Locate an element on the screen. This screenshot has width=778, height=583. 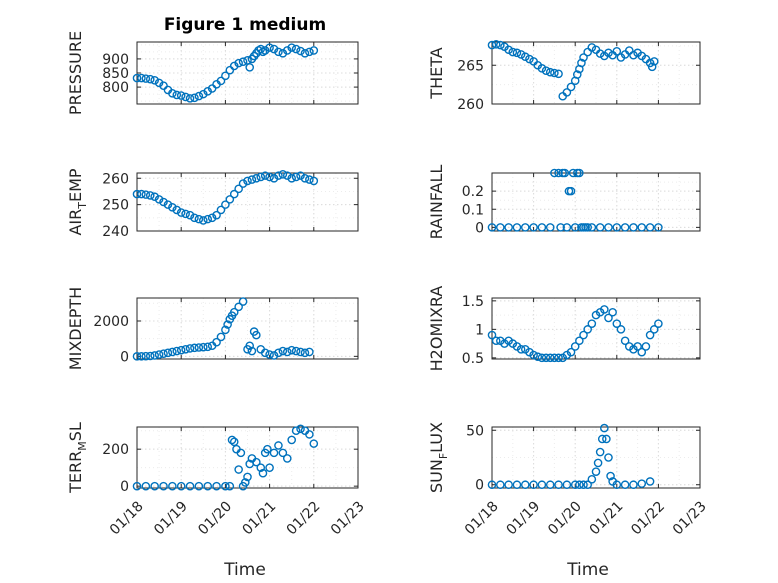
y-tick-label: 260 is located at coordinates (115, 179).